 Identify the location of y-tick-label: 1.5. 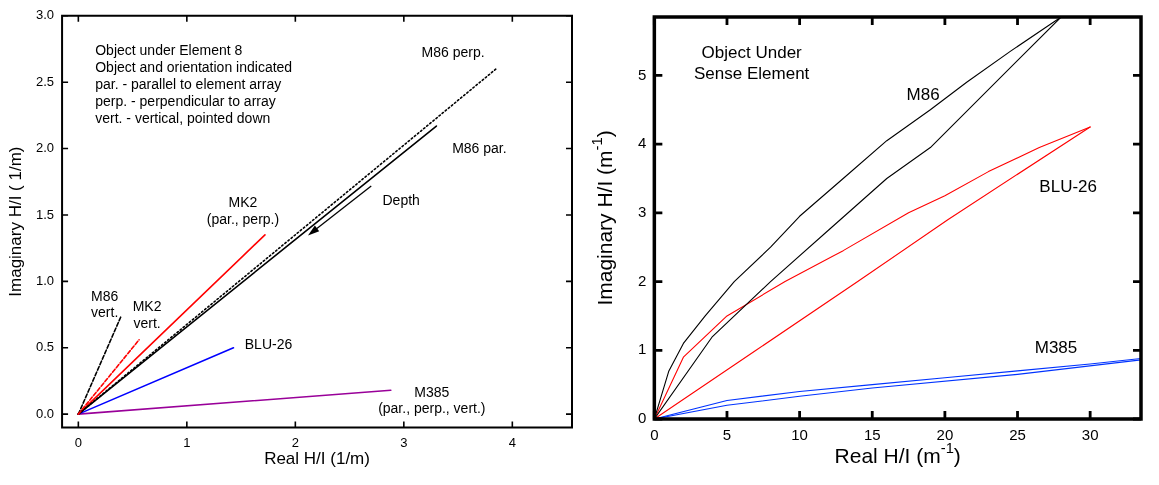
(45, 214).